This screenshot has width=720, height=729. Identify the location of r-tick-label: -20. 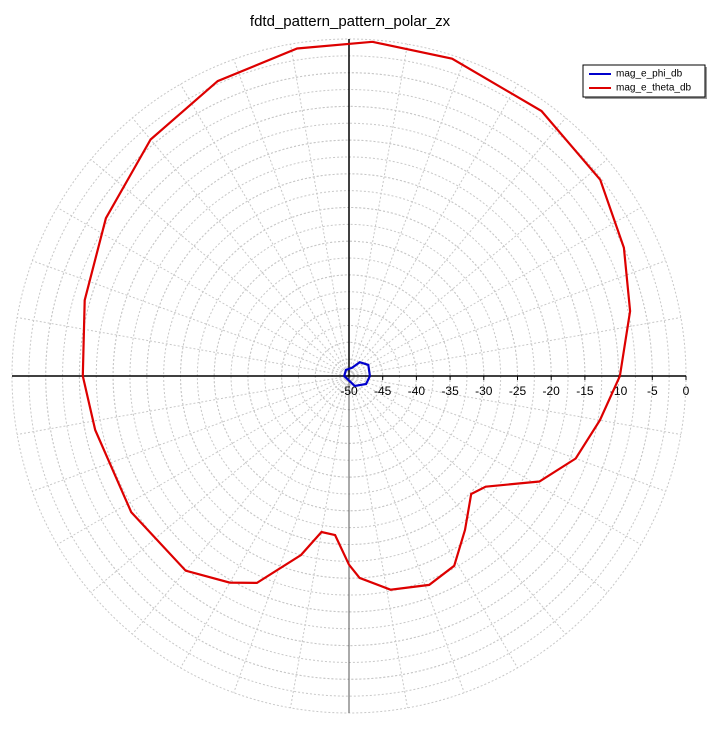
(552, 391).